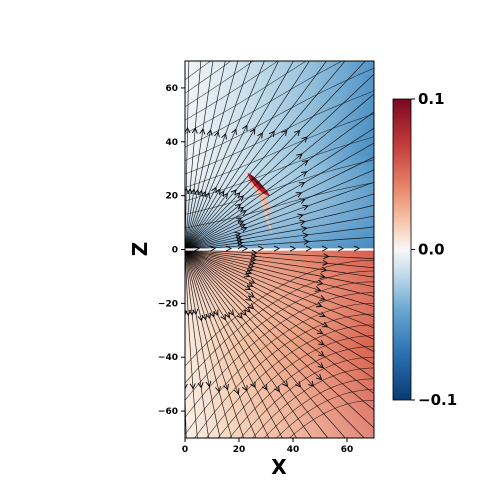 The height and width of the screenshot is (500, 500). What do you see at coordinates (171, 143) in the screenshot?
I see `y-tick-label: 40` at bounding box center [171, 143].